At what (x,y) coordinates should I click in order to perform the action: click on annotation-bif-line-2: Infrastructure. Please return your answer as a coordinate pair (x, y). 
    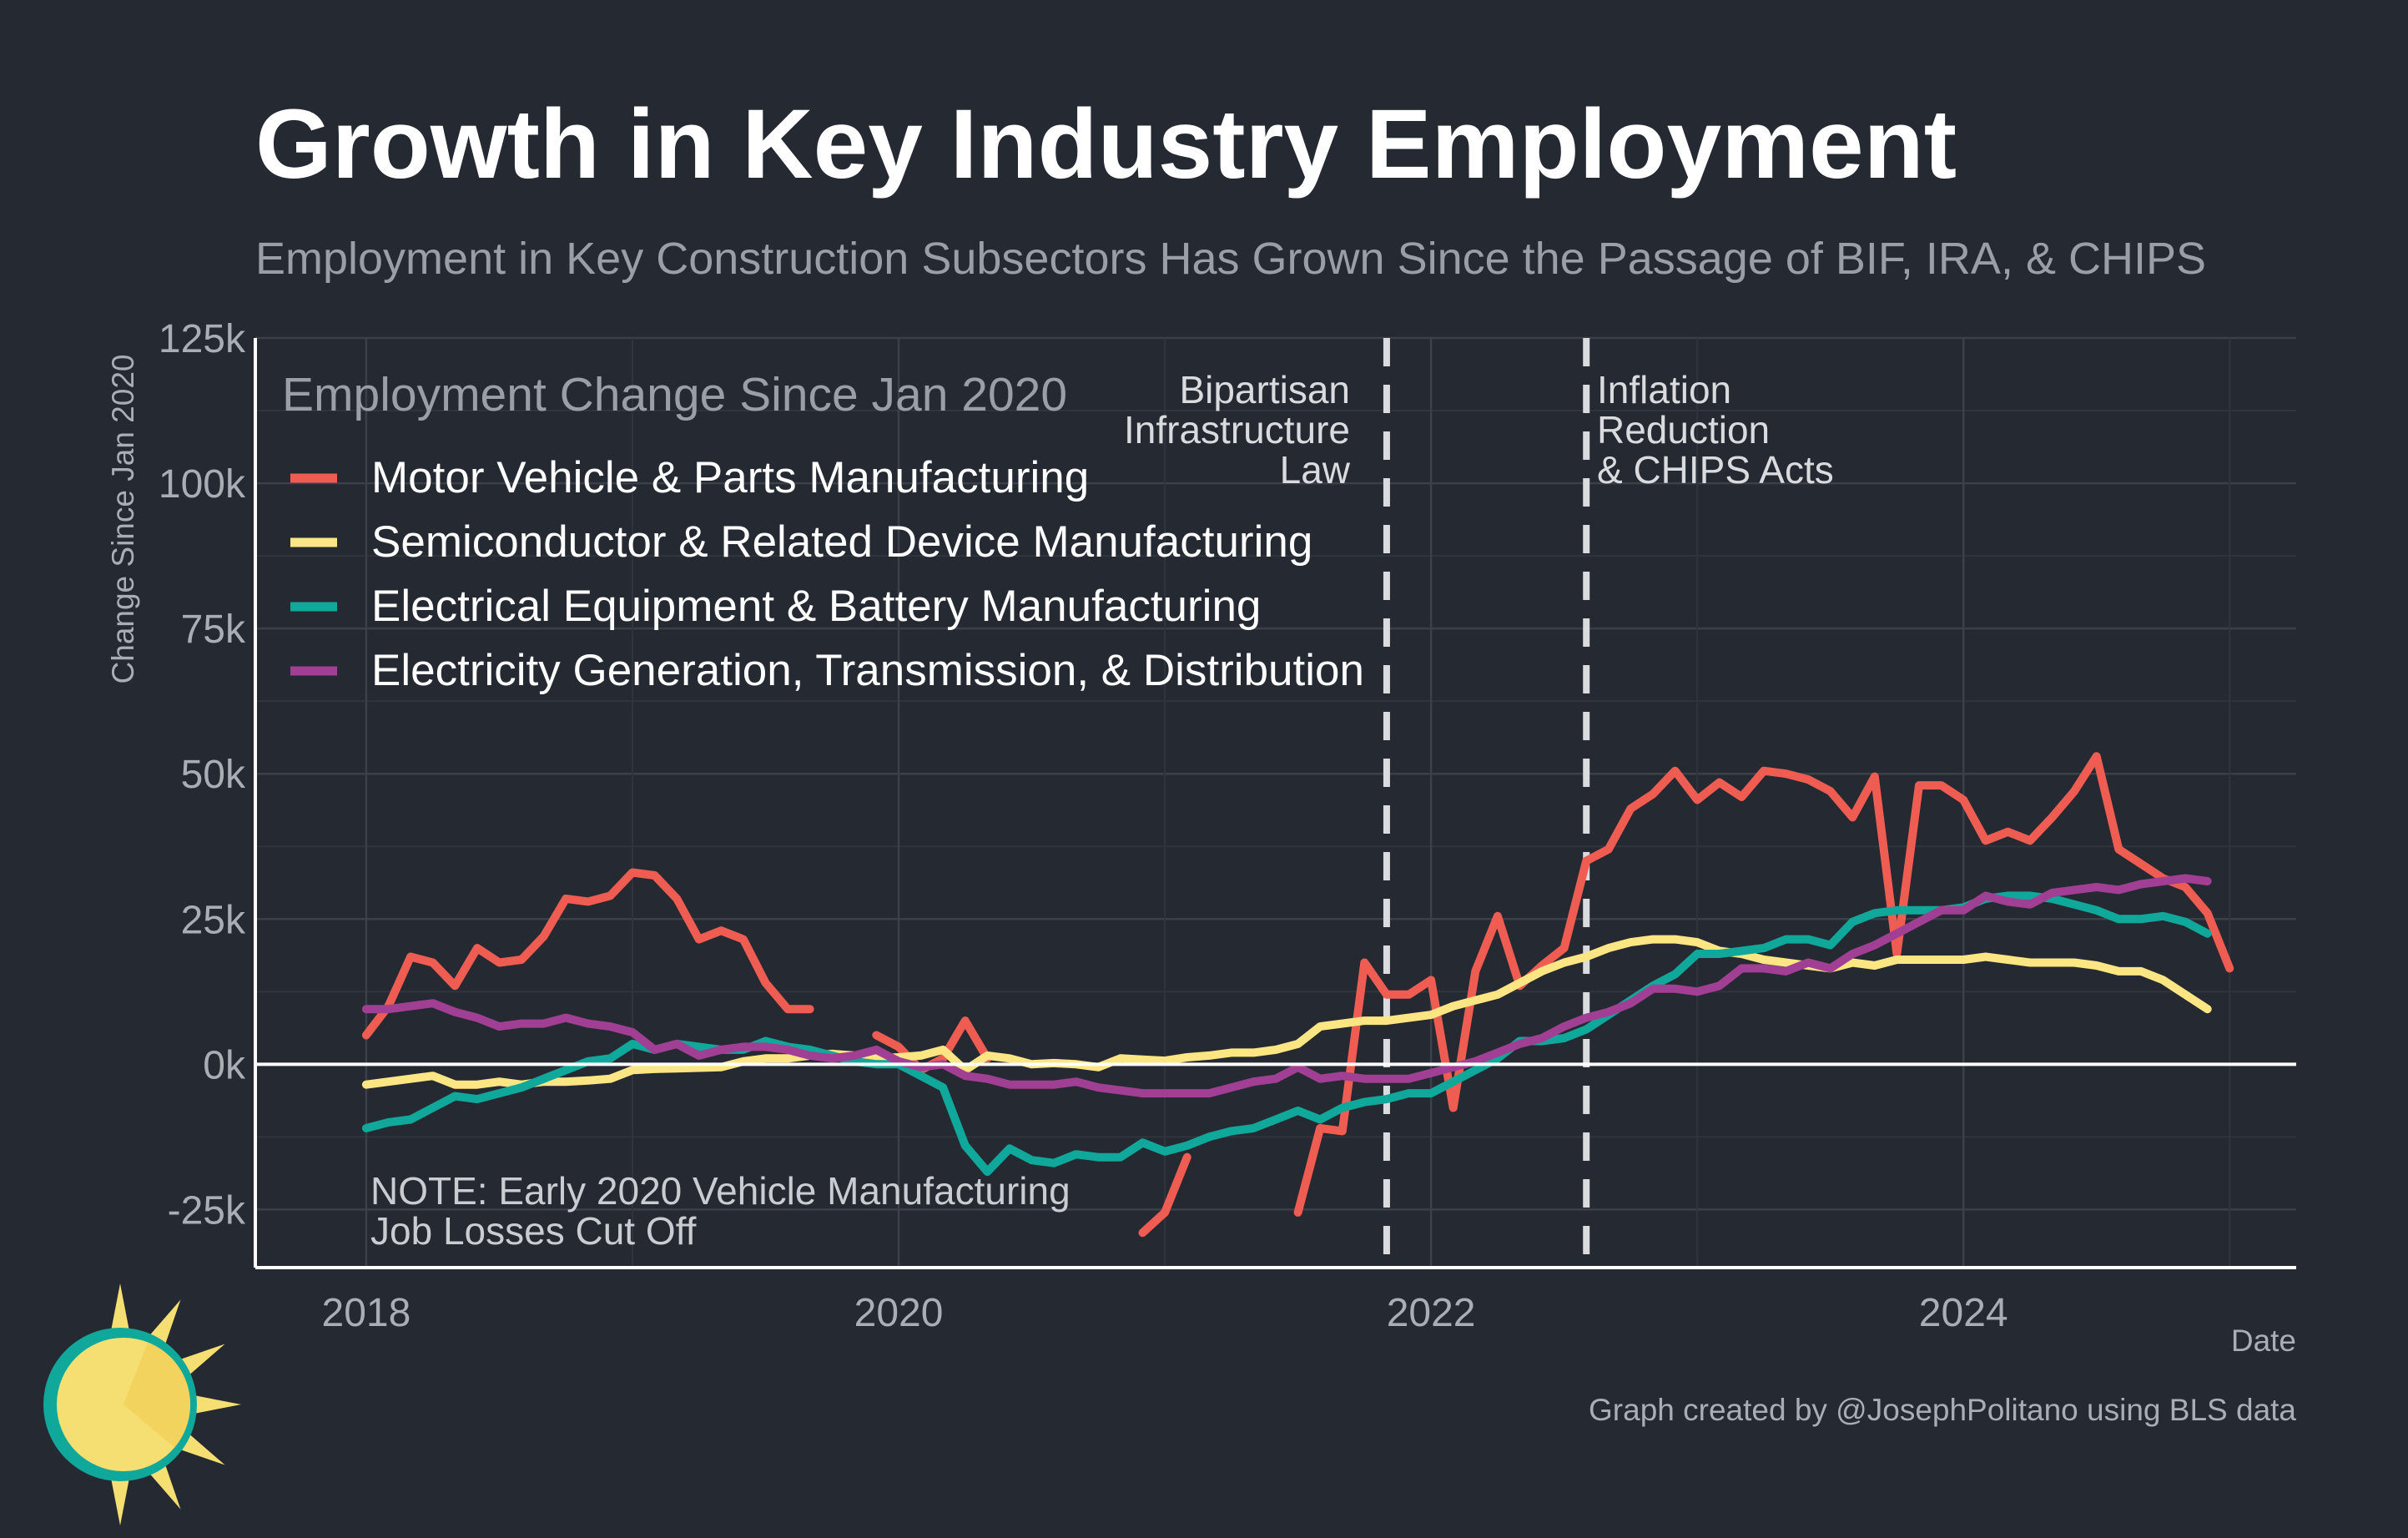
    Looking at the image, I should click on (1237, 429).